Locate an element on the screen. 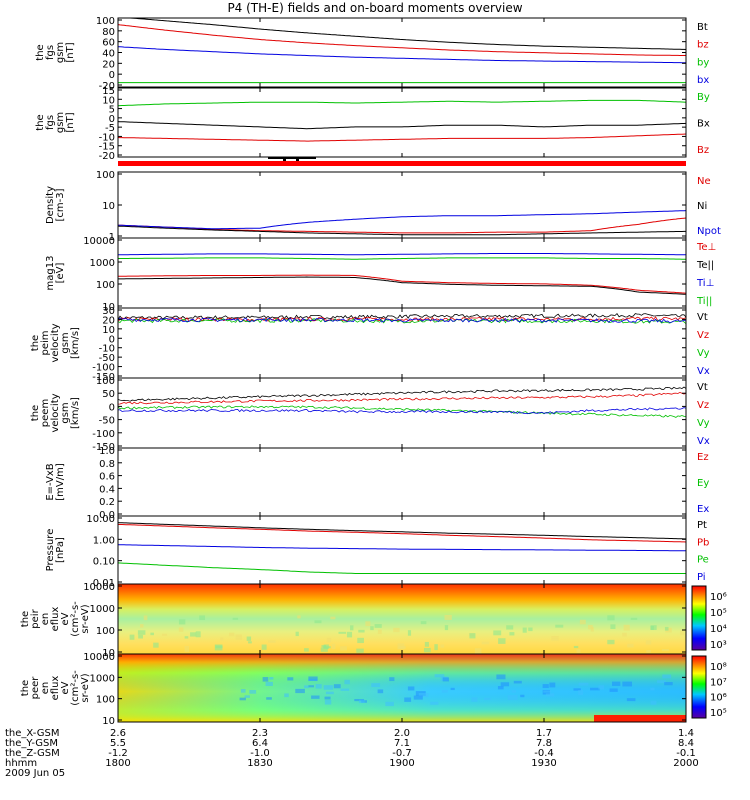 This screenshot has width=750, height=800. time-axis-value: 1830 is located at coordinates (259, 763).